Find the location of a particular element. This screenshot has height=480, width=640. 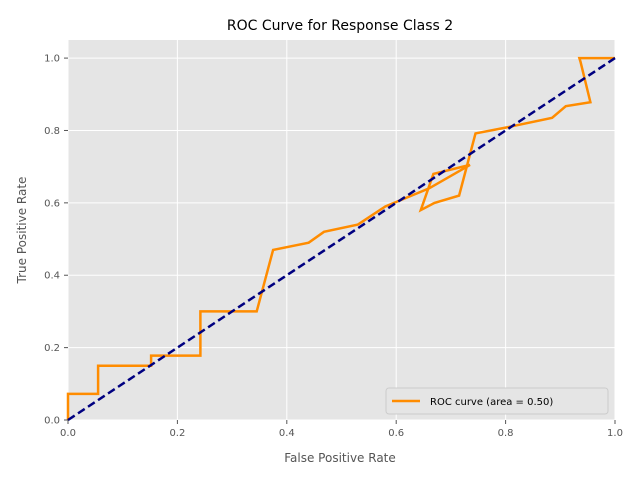

y-tick-label: 1.0 is located at coordinates (52, 59).